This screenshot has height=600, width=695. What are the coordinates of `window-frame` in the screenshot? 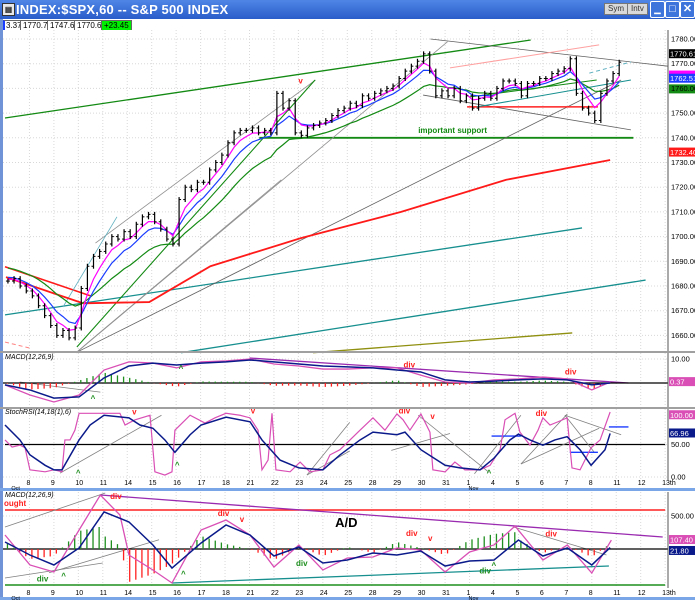 It's located at (1, 309).